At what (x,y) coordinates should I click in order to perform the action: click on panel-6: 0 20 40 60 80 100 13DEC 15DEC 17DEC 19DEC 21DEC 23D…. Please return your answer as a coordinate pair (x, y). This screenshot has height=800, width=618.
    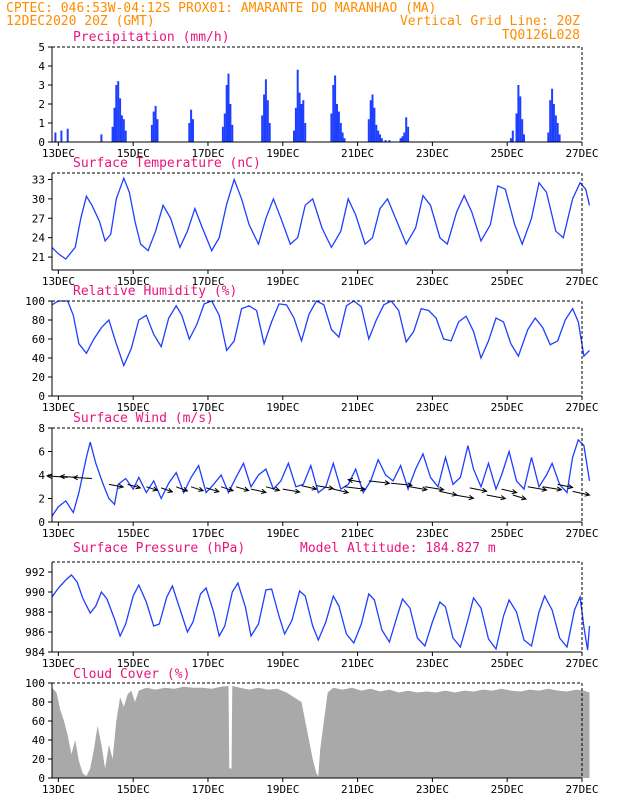
    Looking at the image, I should click on (311, 731).